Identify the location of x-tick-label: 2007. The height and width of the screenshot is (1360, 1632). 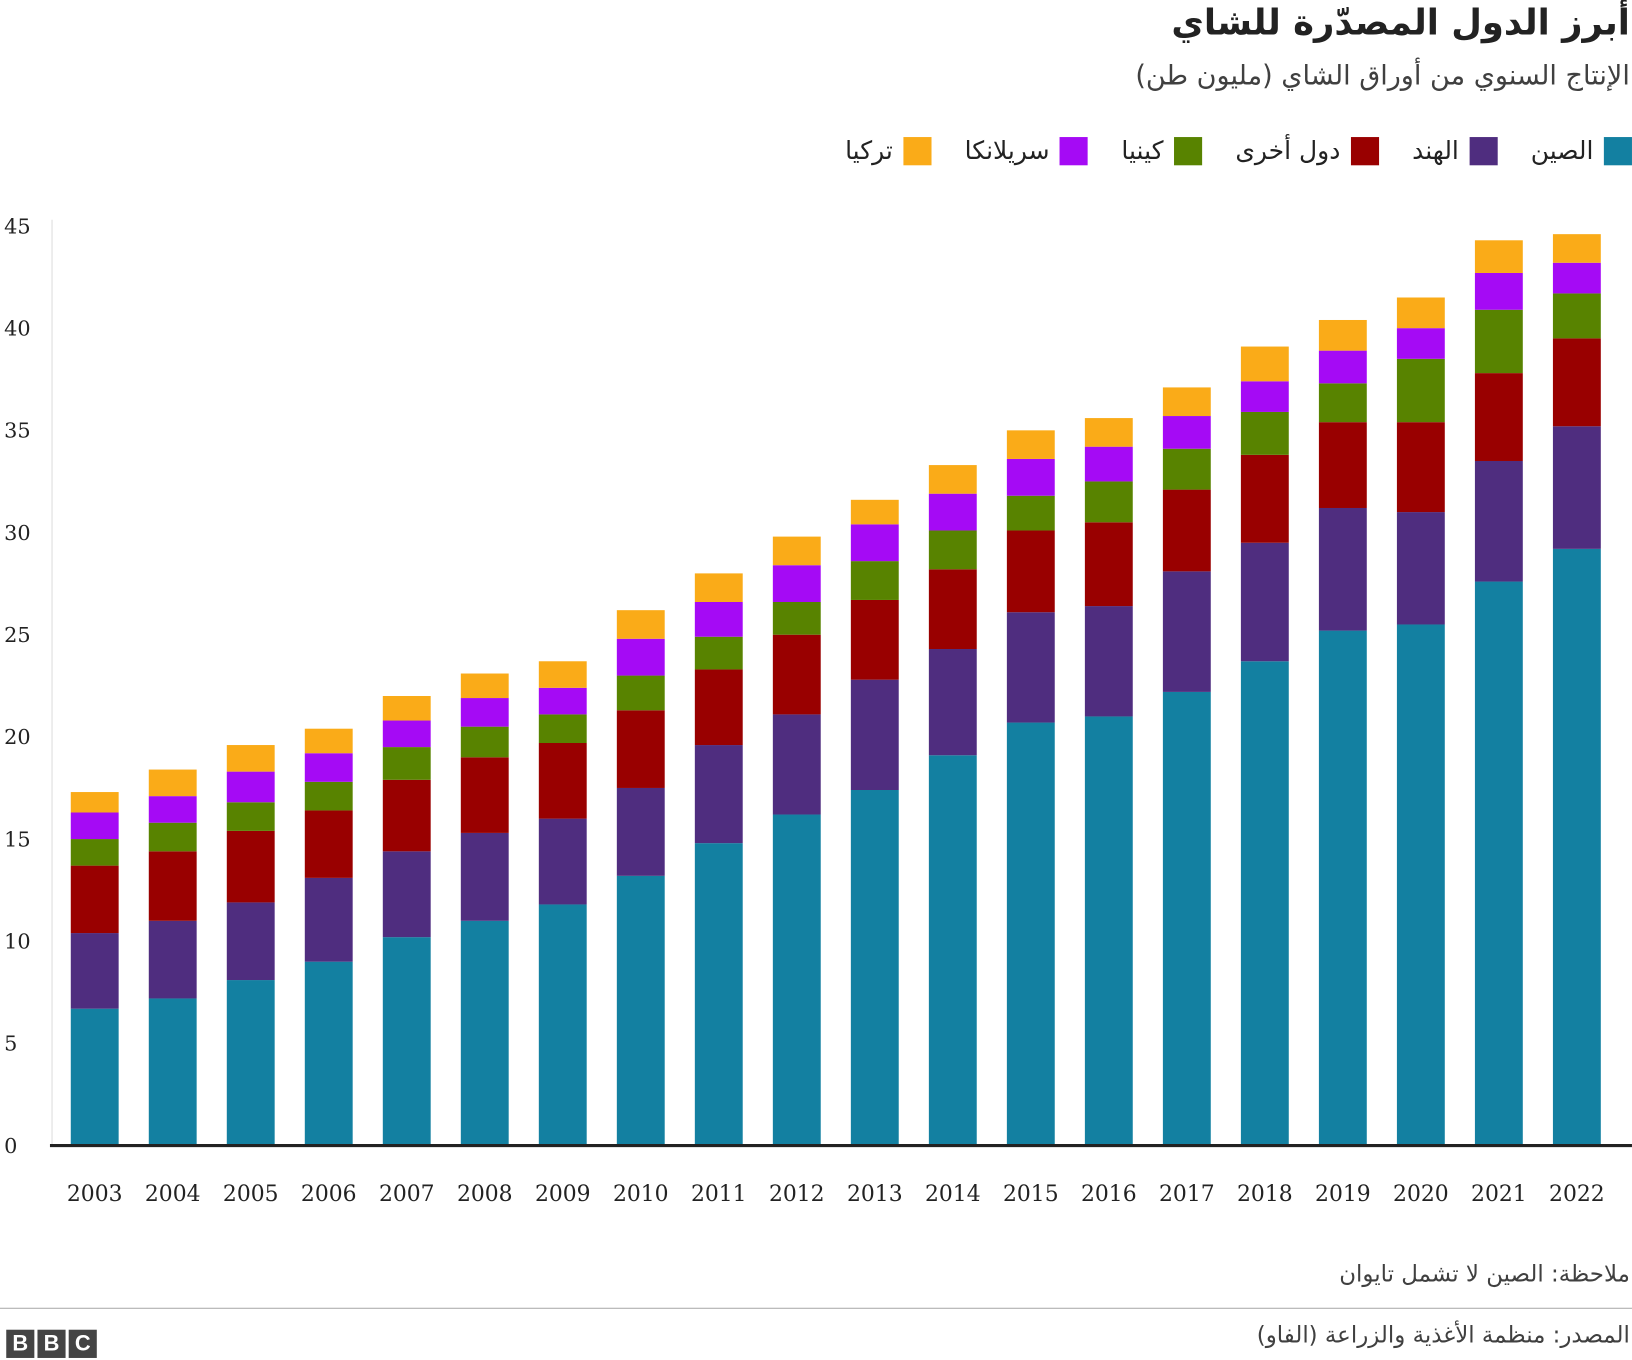
(407, 1194).